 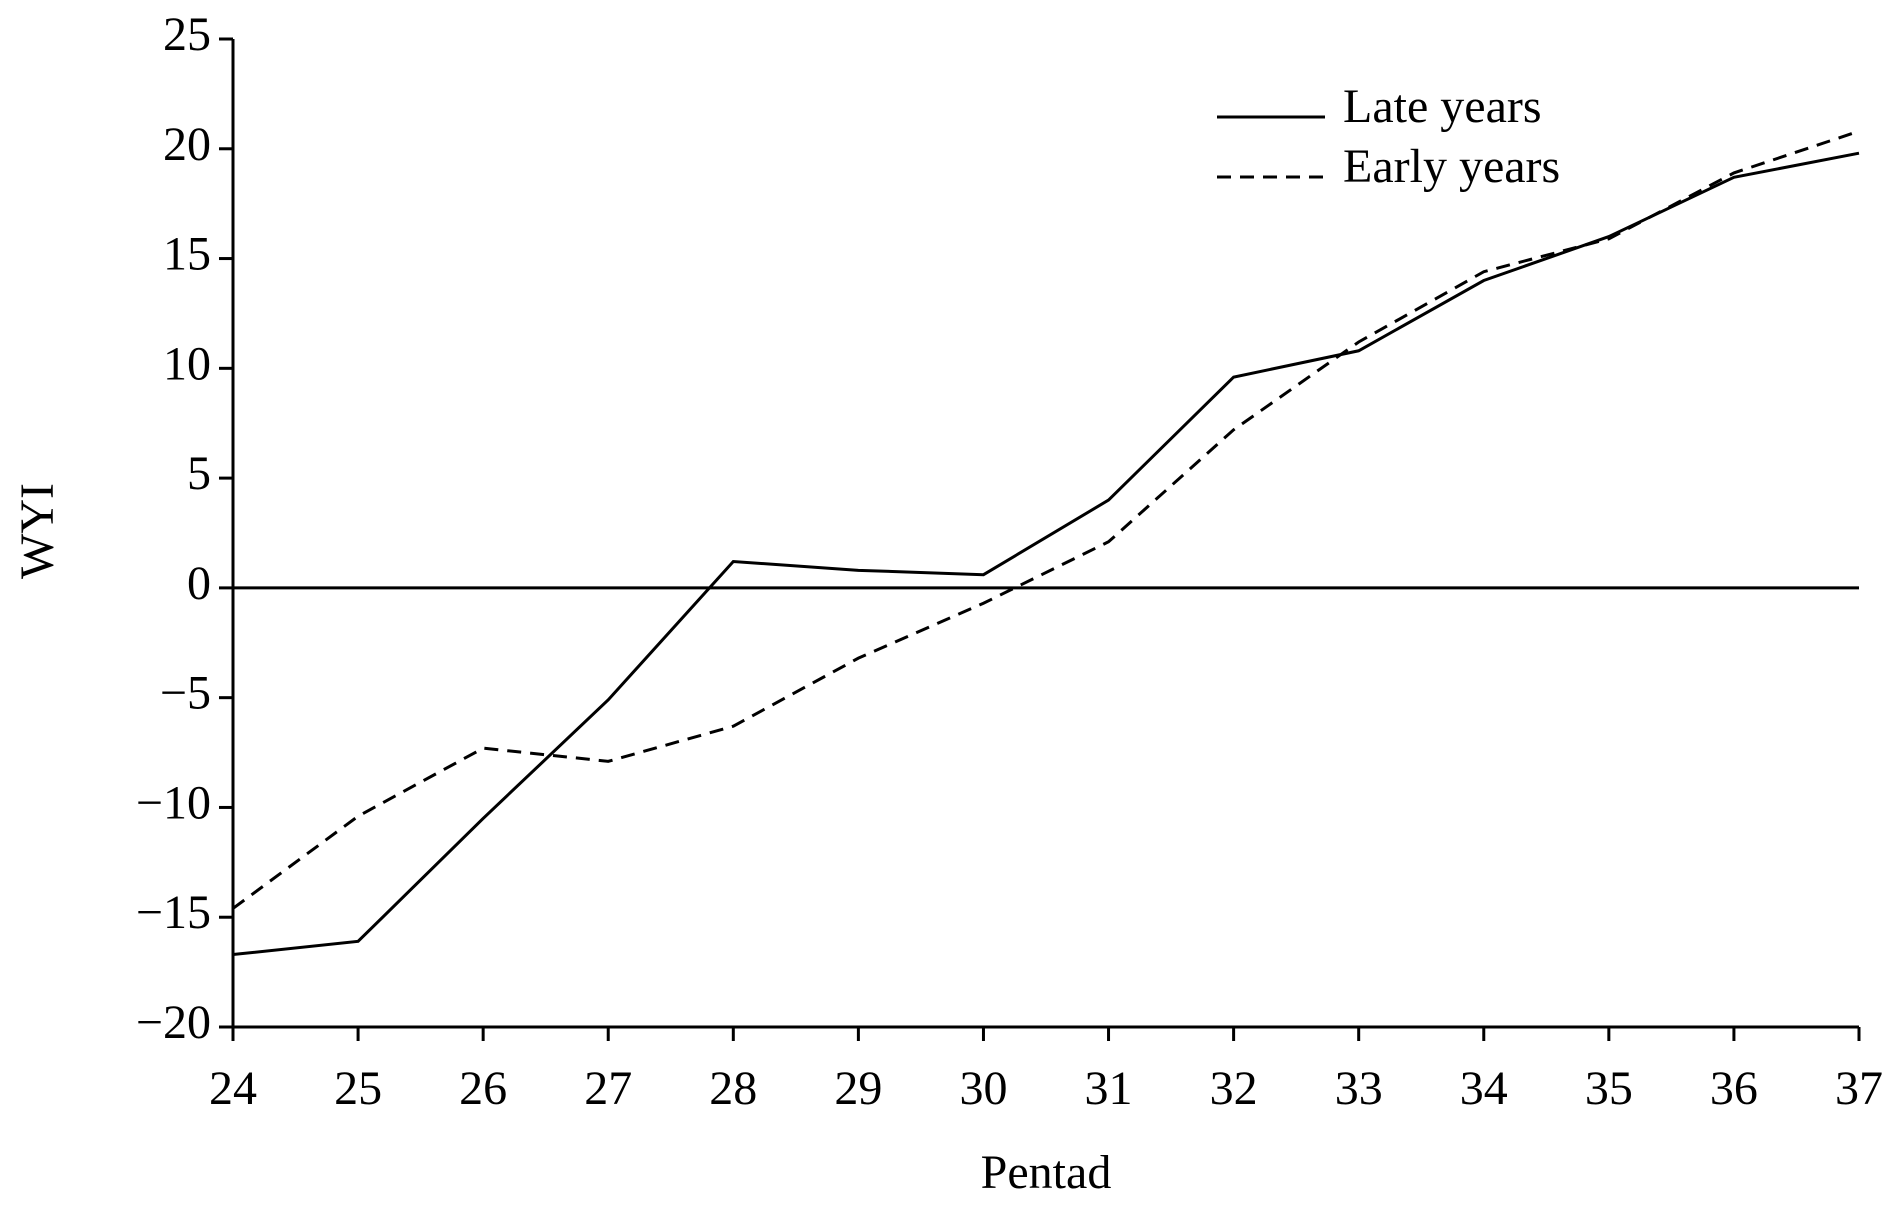 What do you see at coordinates (1451, 166) in the screenshot?
I see `legend-label: Early years` at bounding box center [1451, 166].